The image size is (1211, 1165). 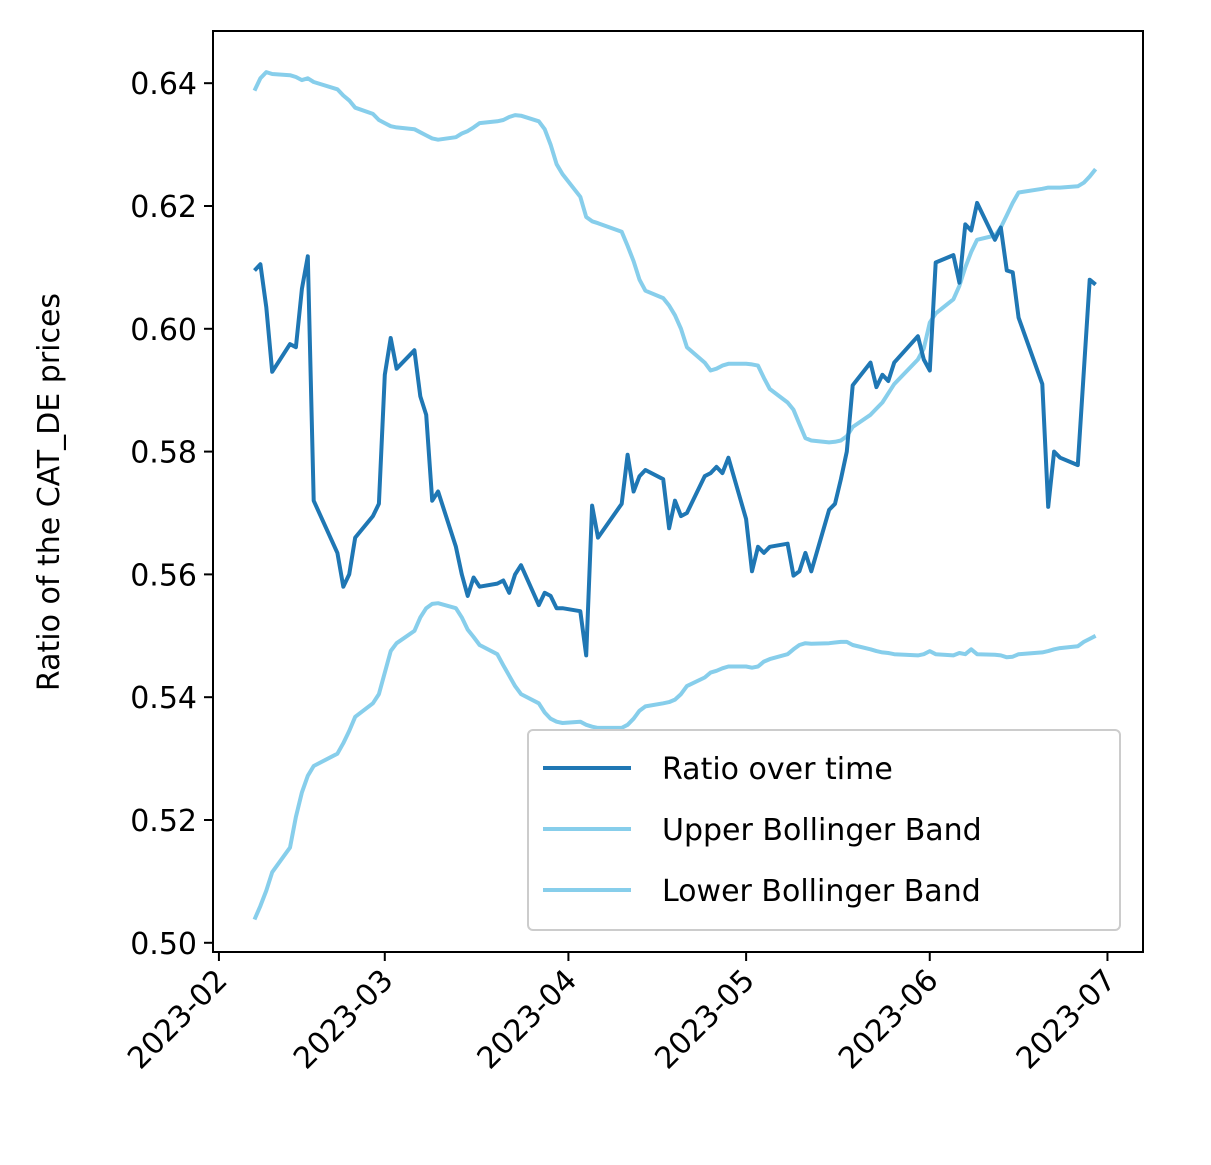 I want to click on legend-box, so click(x=824, y=830).